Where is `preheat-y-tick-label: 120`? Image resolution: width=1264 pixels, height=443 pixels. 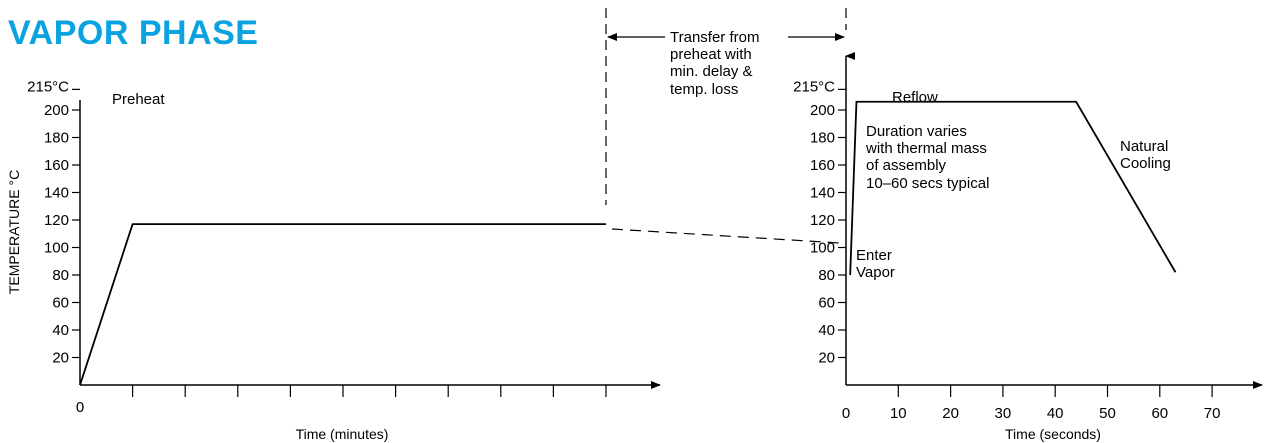
preheat-y-tick-label: 120 is located at coordinates (56, 220).